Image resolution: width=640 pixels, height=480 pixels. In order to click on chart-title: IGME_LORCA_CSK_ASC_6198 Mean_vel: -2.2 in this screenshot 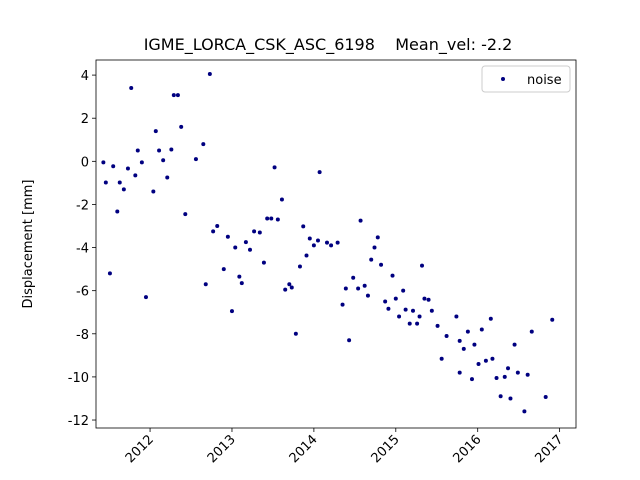, I will do `click(328, 45)`.